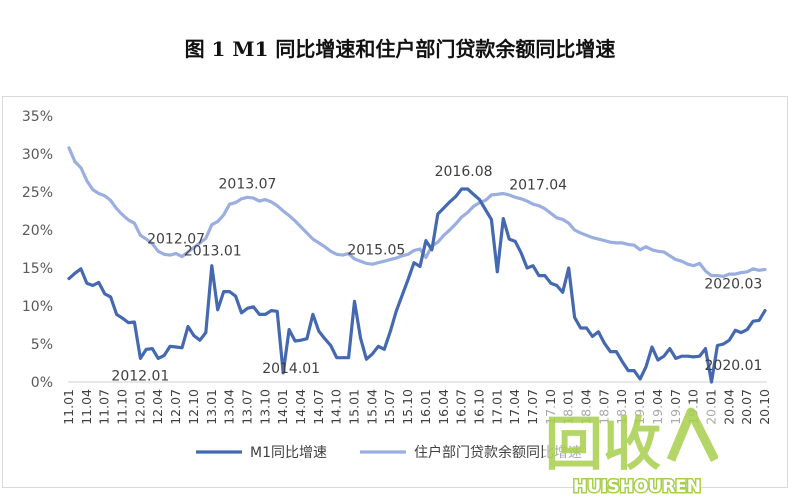  I want to click on x-tick-label: 12.04, so click(157, 407).